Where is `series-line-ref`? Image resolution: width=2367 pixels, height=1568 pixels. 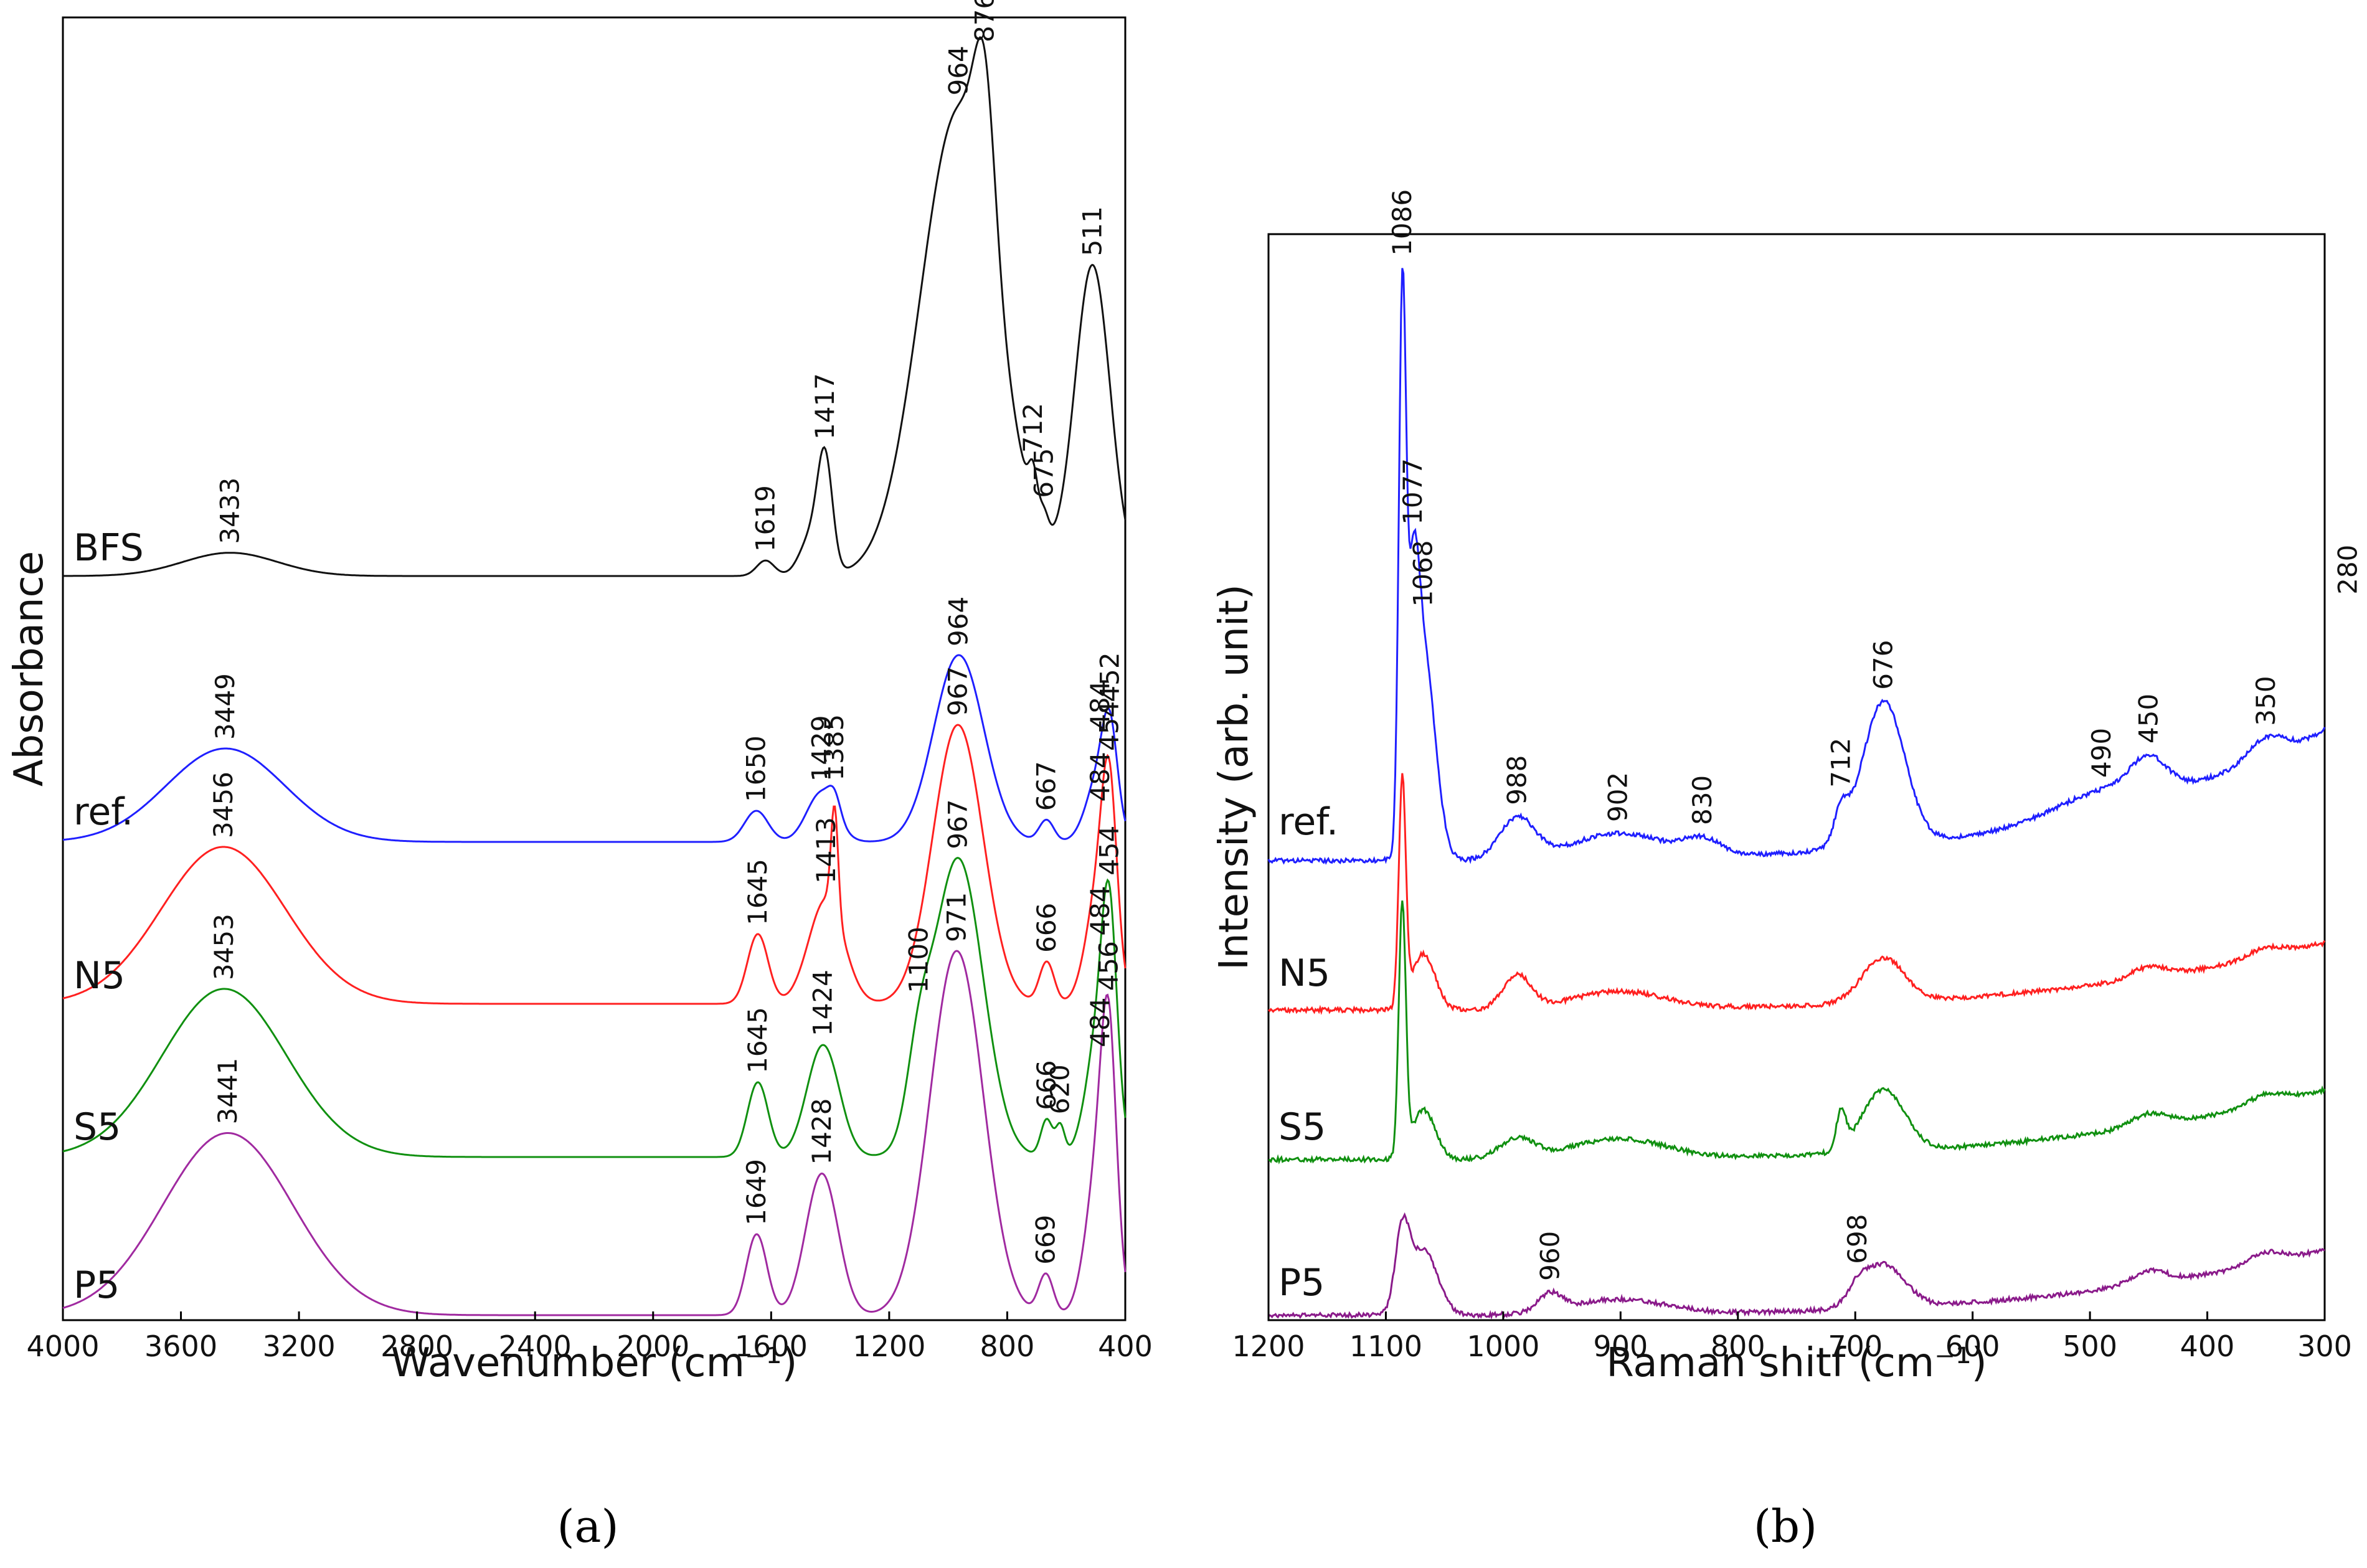
series-line-ref is located at coordinates (594, 748).